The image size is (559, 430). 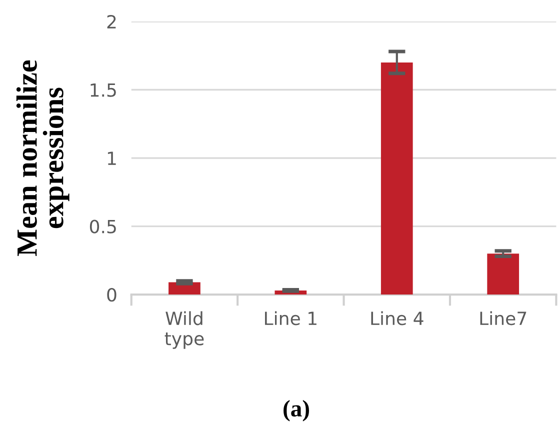 What do you see at coordinates (296, 411) in the screenshot?
I see `text: (a)` at bounding box center [296, 411].